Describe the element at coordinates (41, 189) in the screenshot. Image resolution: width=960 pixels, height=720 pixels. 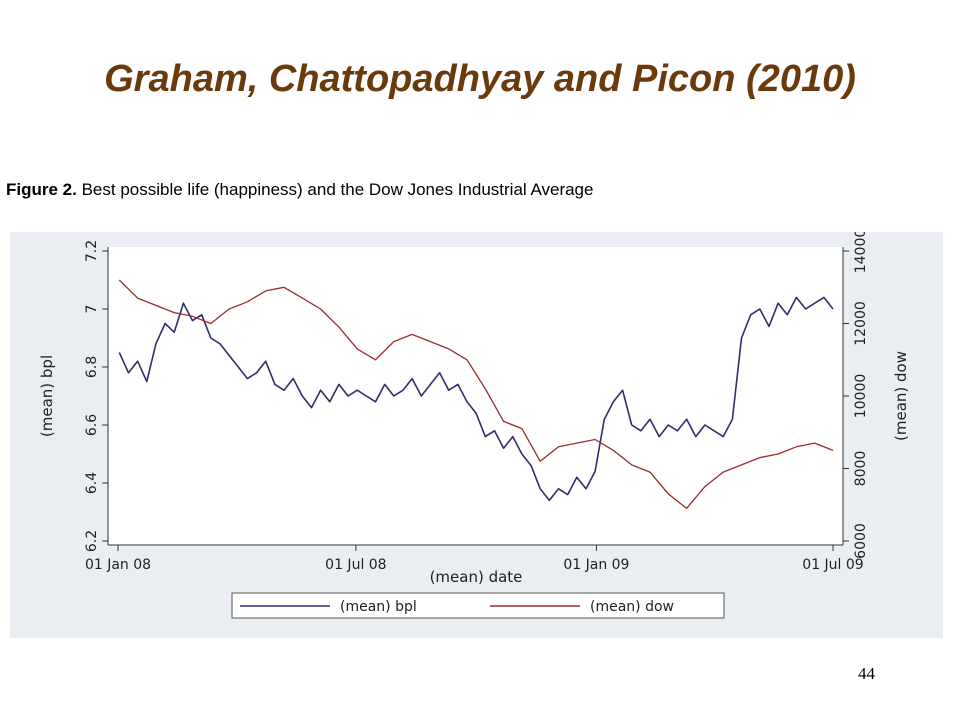
I see `figure-label: Figure 2.` at that location.